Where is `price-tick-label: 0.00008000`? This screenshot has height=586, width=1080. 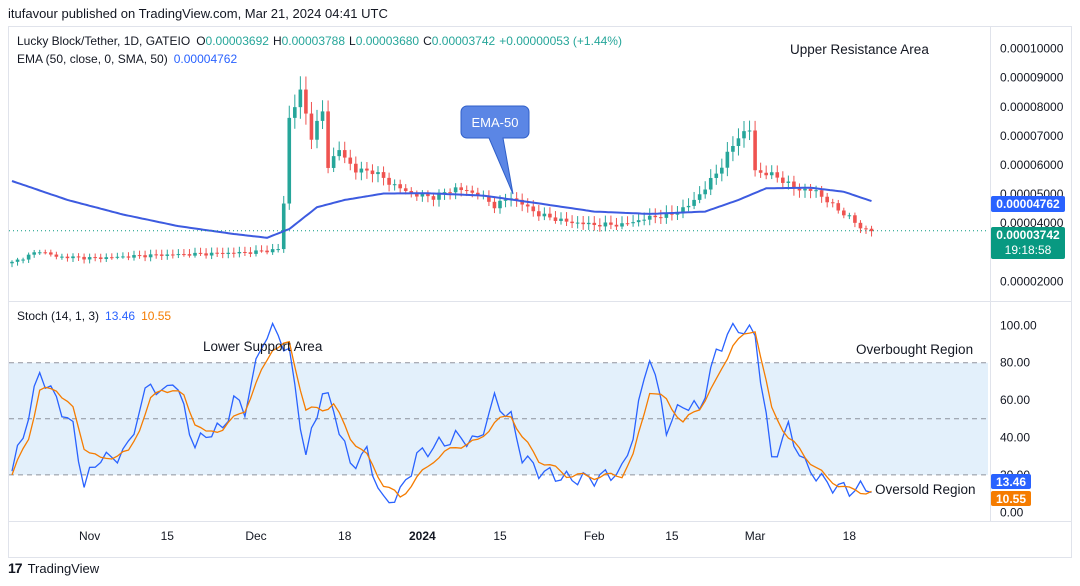 price-tick-label: 0.00008000 is located at coordinates (1032, 107).